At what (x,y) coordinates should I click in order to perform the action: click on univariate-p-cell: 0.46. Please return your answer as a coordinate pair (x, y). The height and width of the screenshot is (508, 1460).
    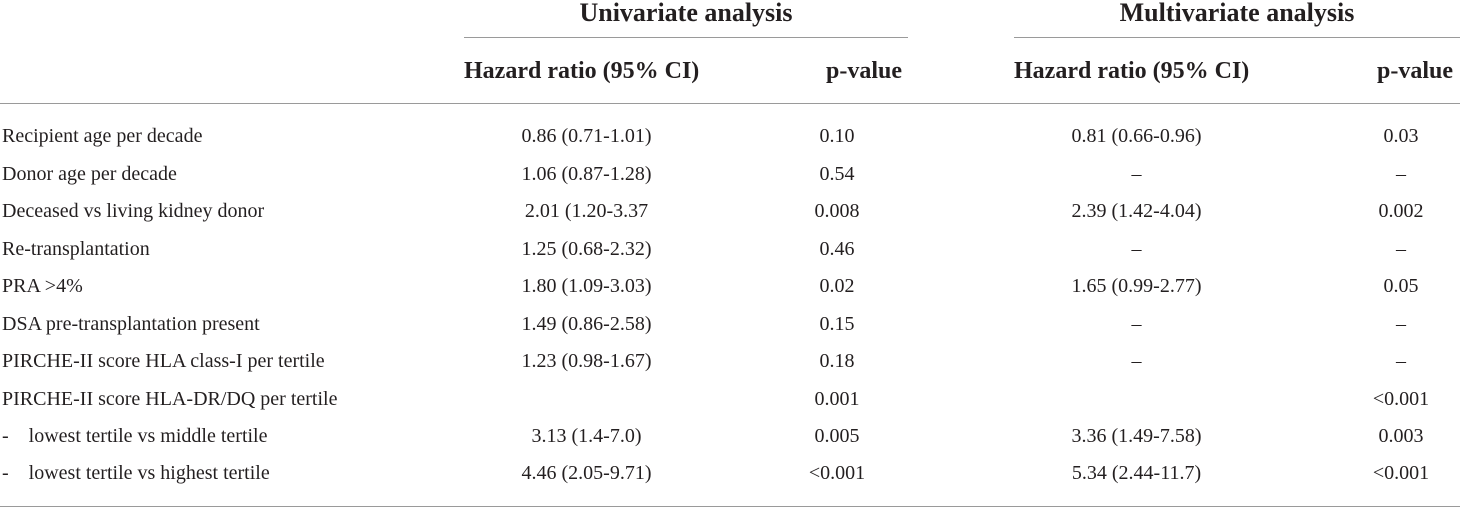
    Looking at the image, I should click on (837, 249).